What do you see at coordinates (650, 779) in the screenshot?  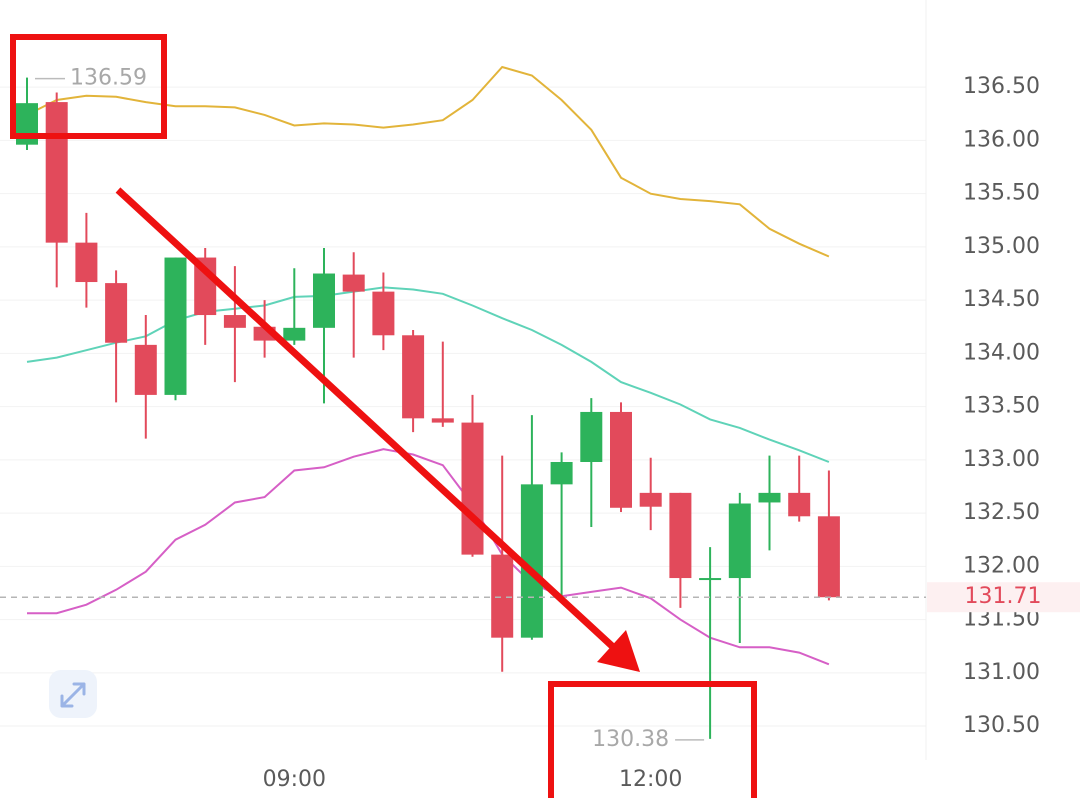 I see `x-tick-label: 12:00` at bounding box center [650, 779].